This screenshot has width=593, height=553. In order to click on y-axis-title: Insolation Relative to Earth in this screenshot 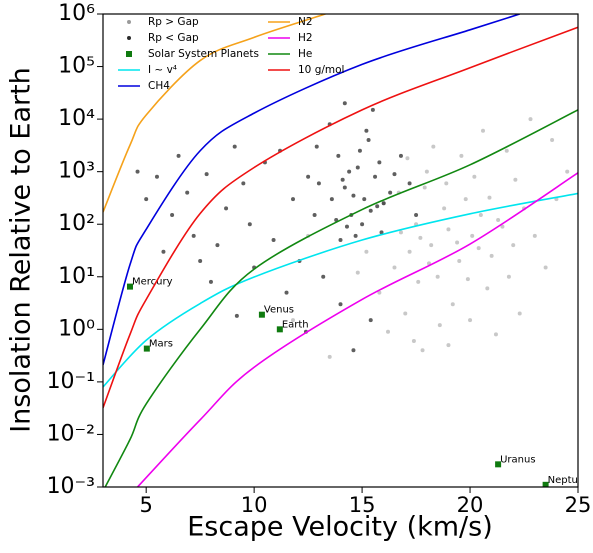, I will do `click(21, 250)`.